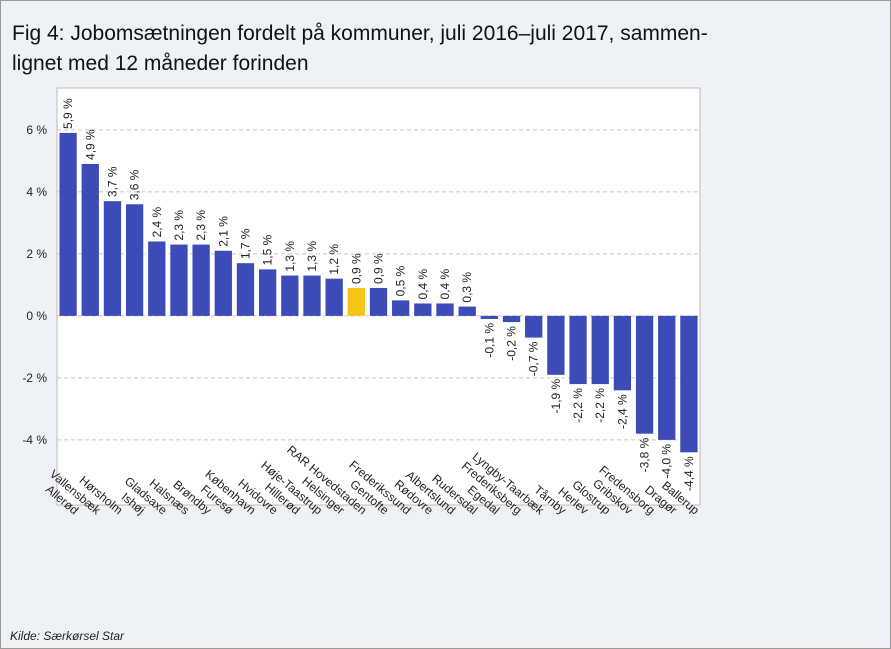 This screenshot has width=891, height=649. I want to click on y-tick-label: -2 %, so click(34, 378).